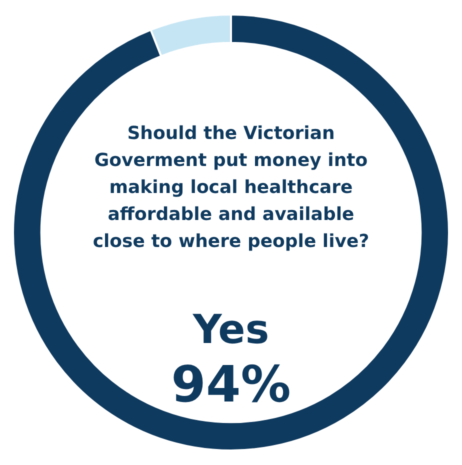  What do you see at coordinates (231, 384) in the screenshot?
I see `data-label: 94%` at bounding box center [231, 384].